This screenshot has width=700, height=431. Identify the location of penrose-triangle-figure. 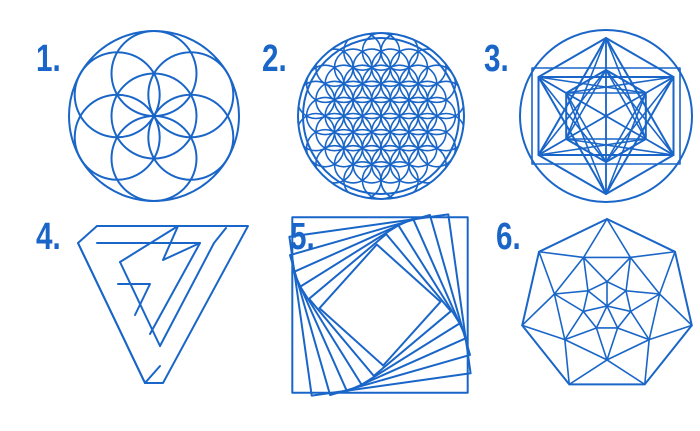
(163, 304).